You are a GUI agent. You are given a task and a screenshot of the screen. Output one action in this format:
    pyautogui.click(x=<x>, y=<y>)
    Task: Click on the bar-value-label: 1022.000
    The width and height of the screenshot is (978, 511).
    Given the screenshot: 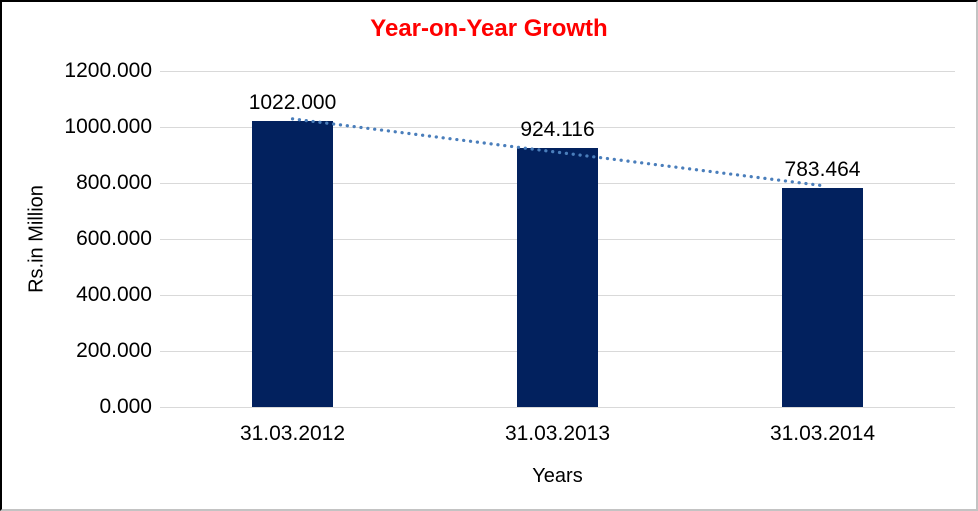 What is the action you would take?
    pyautogui.click(x=292, y=102)
    